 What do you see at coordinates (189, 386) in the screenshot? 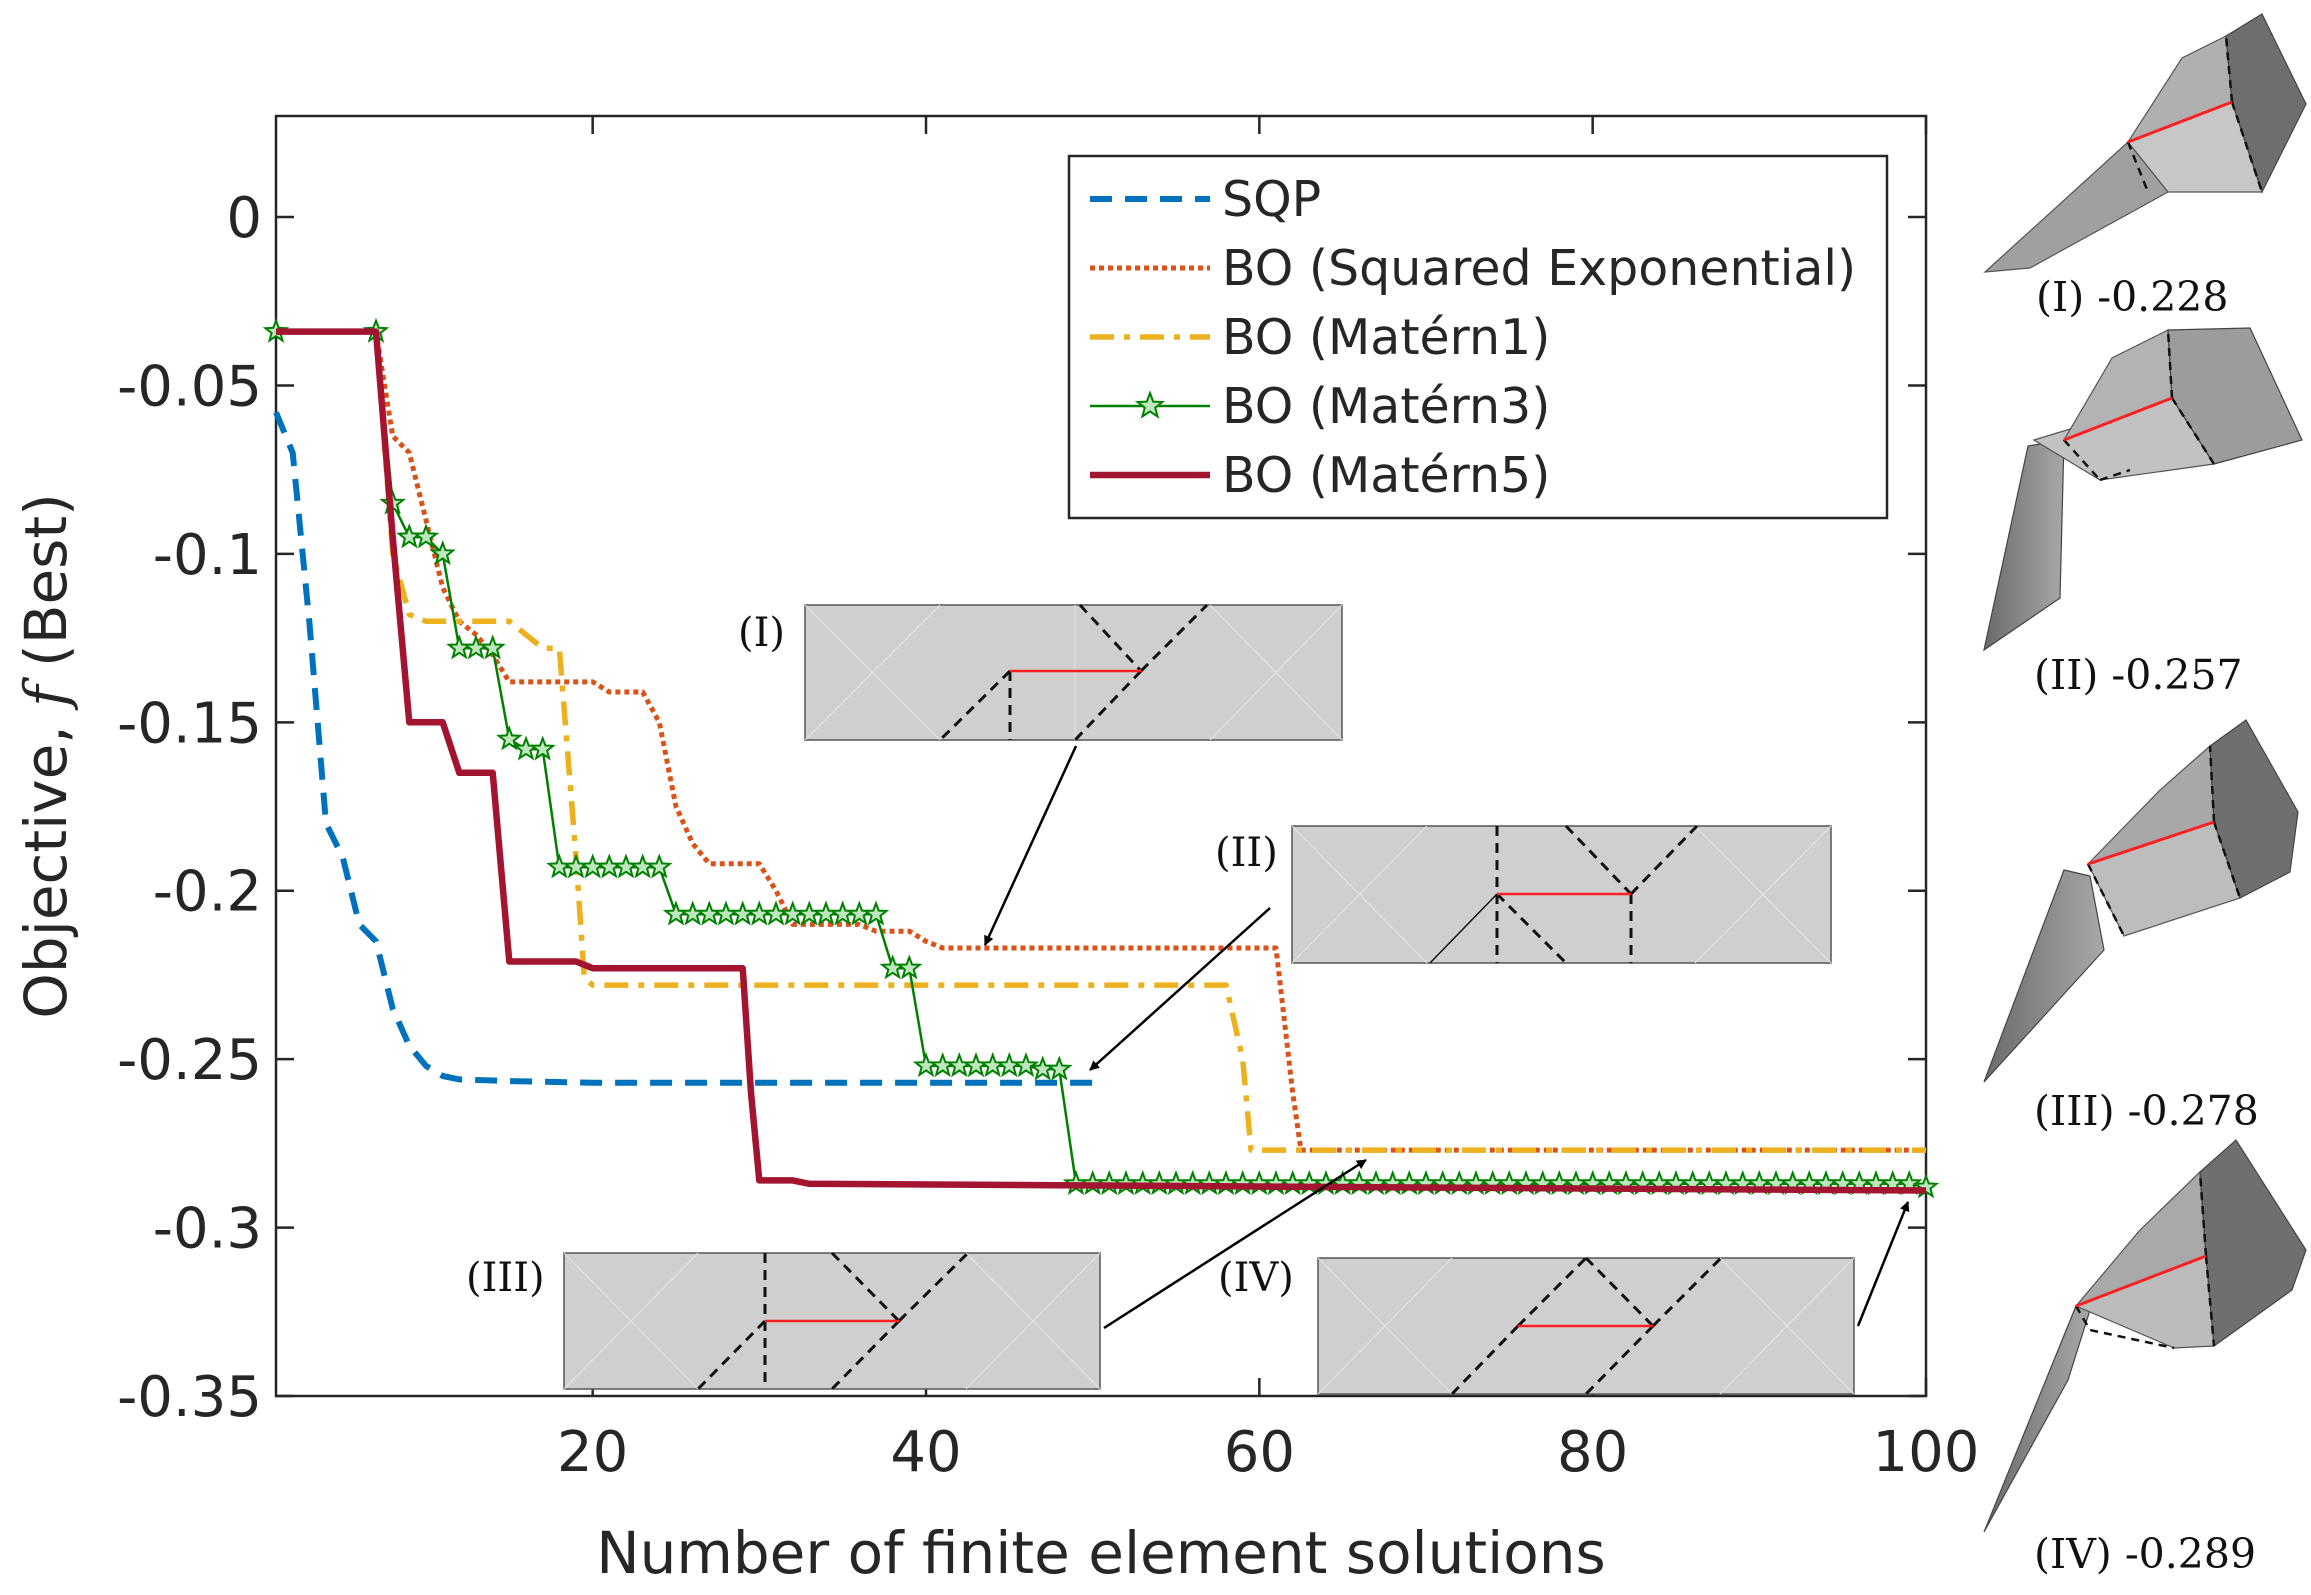
I see `y-tick-label: -0.05` at bounding box center [189, 386].